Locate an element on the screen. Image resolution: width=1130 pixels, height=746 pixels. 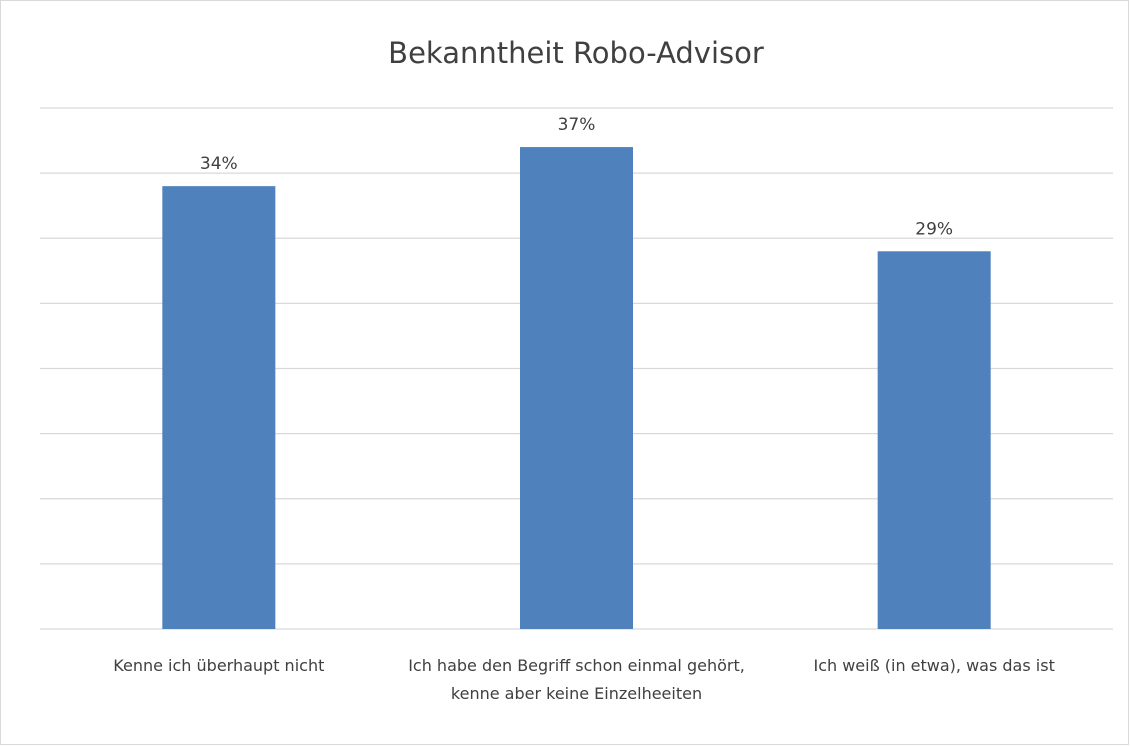
x-tick-label: Ich weiß (in etwa), was das ist is located at coordinates (934, 665).